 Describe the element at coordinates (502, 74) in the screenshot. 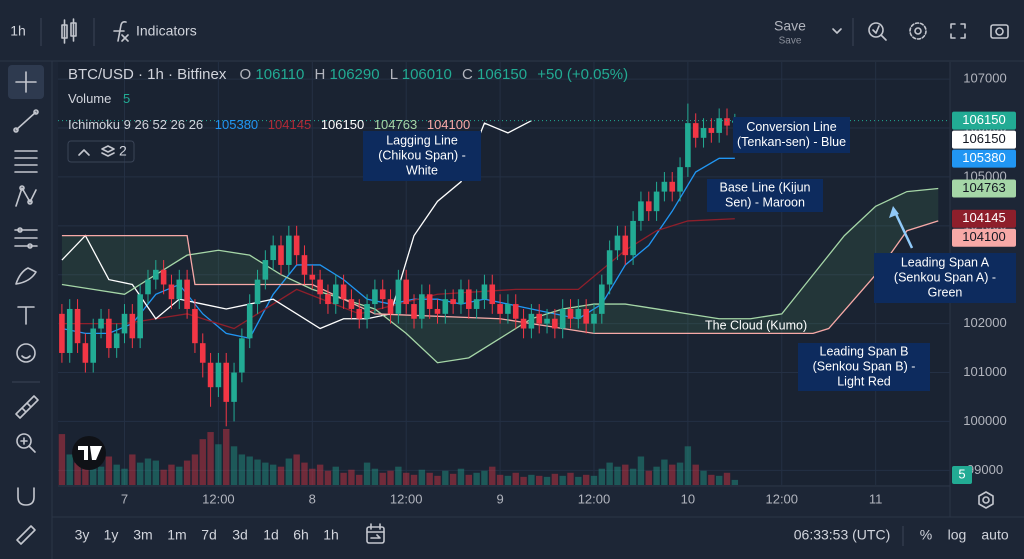

I see `ohlc-value: 106150` at that location.